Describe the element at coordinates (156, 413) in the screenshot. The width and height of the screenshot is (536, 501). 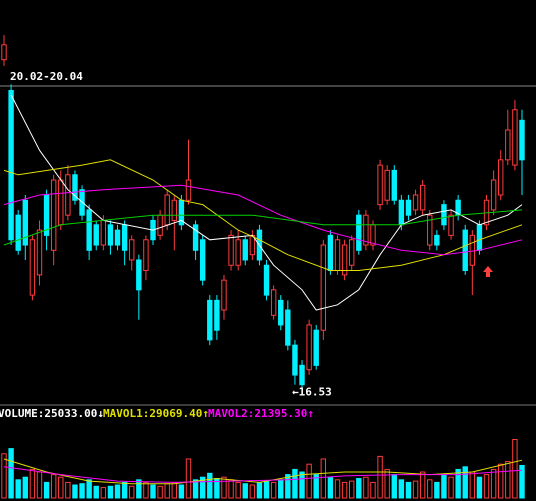
I see `volume-legend: MAVOL1:29069.40↑` at that location.